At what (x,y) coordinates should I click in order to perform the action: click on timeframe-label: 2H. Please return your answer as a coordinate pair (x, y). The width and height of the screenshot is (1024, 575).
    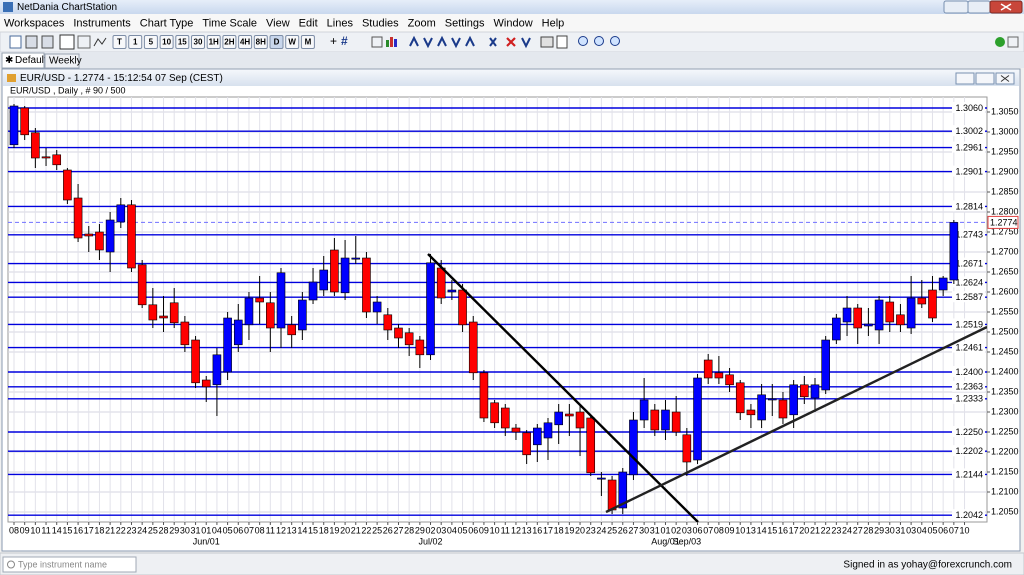
    Looking at the image, I should click on (229, 42).